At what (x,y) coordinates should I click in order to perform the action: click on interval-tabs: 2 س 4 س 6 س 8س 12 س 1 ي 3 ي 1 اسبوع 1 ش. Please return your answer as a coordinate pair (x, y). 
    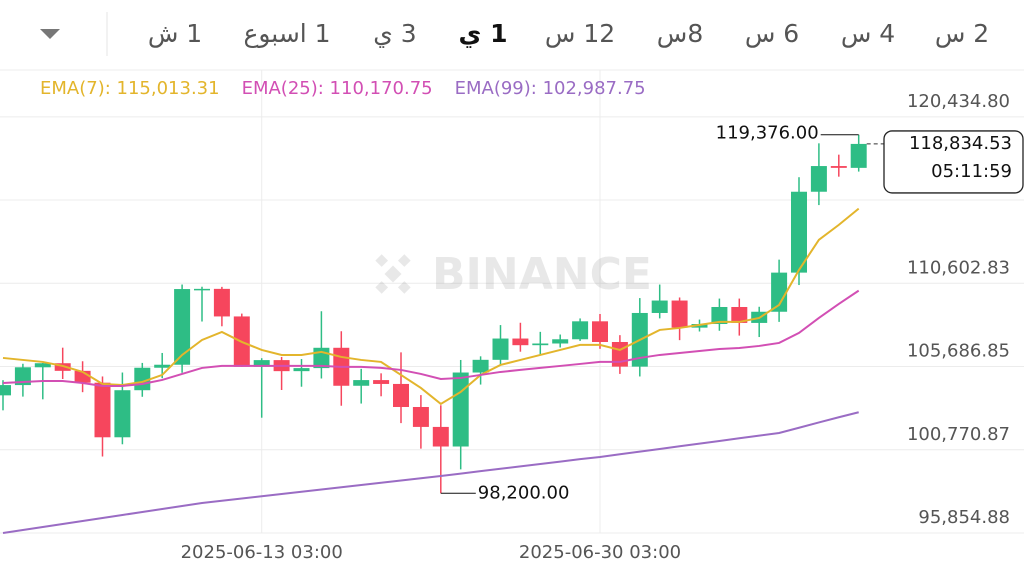
    Looking at the image, I should click on (568, 34).